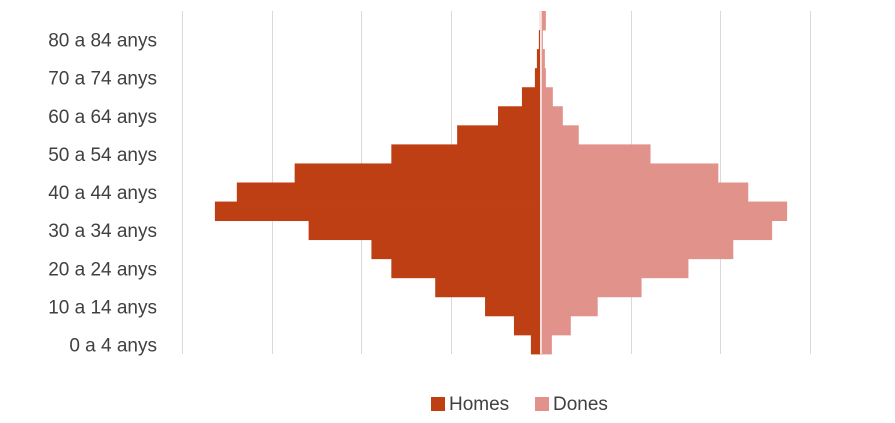 This screenshot has height=423, width=895. I want to click on y-tick-label: 40 a 44 anys, so click(102, 193).